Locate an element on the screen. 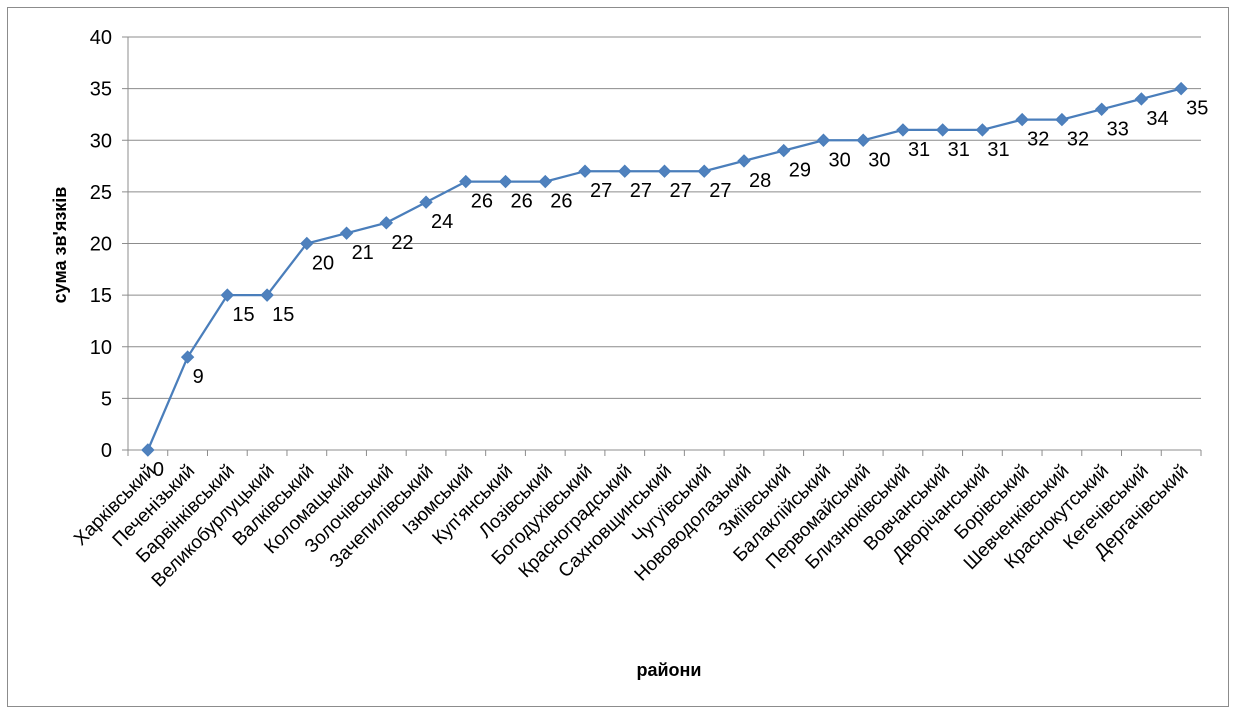 The image size is (1238, 714). data-label: 35 is located at coordinates (1197, 109).